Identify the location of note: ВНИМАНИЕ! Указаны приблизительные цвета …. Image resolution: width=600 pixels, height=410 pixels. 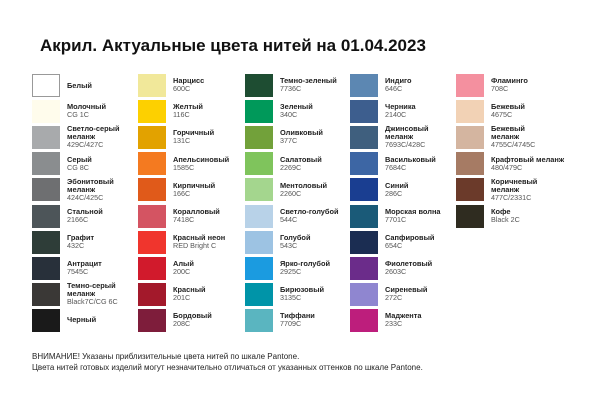
(166, 356).